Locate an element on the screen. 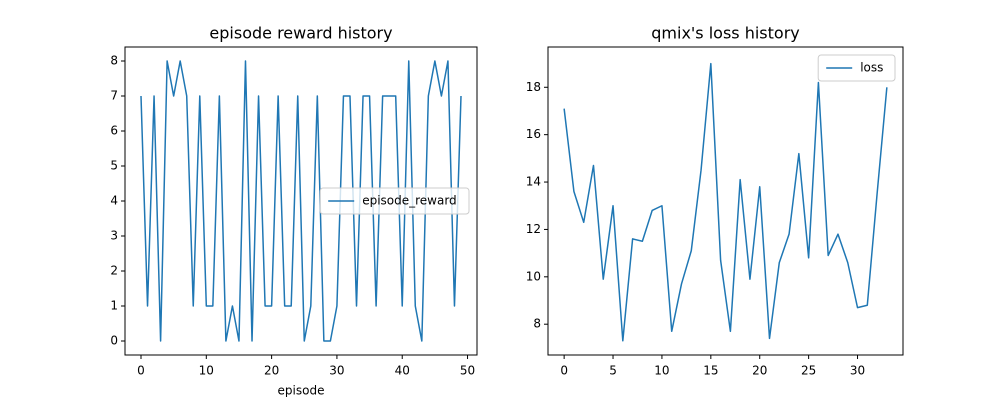 The image size is (1000, 400). y-tick-label: 14 is located at coordinates (533, 182).